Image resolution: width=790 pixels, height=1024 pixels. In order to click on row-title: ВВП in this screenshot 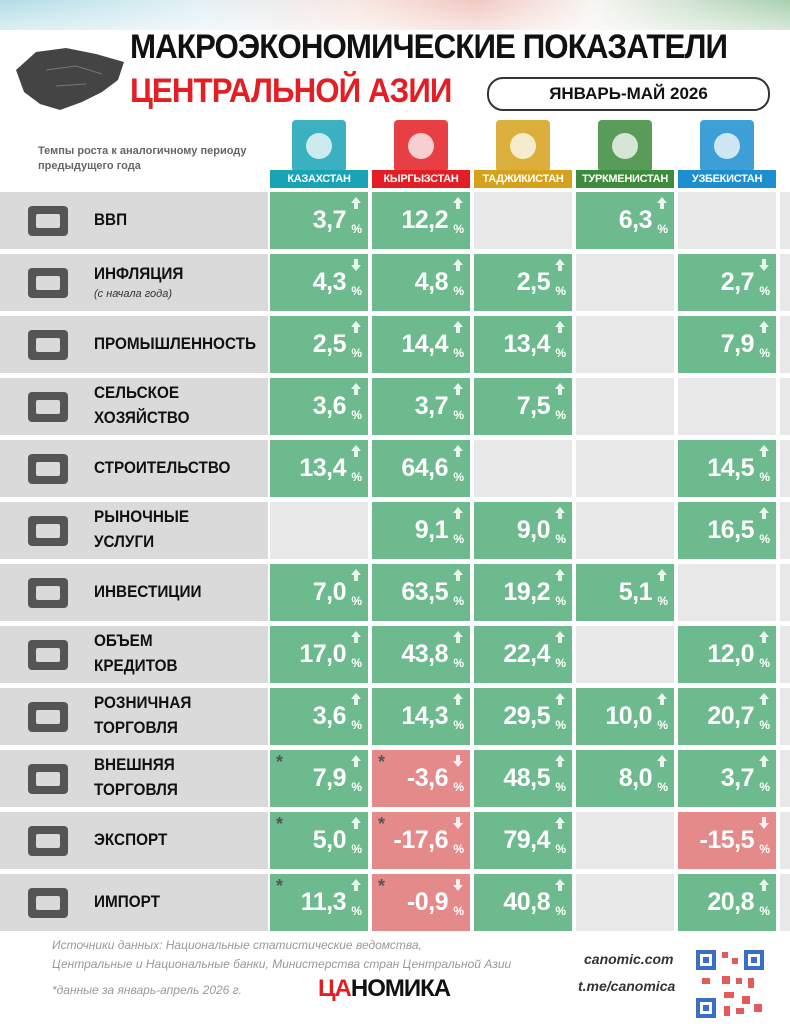, I will do `click(111, 219)`.